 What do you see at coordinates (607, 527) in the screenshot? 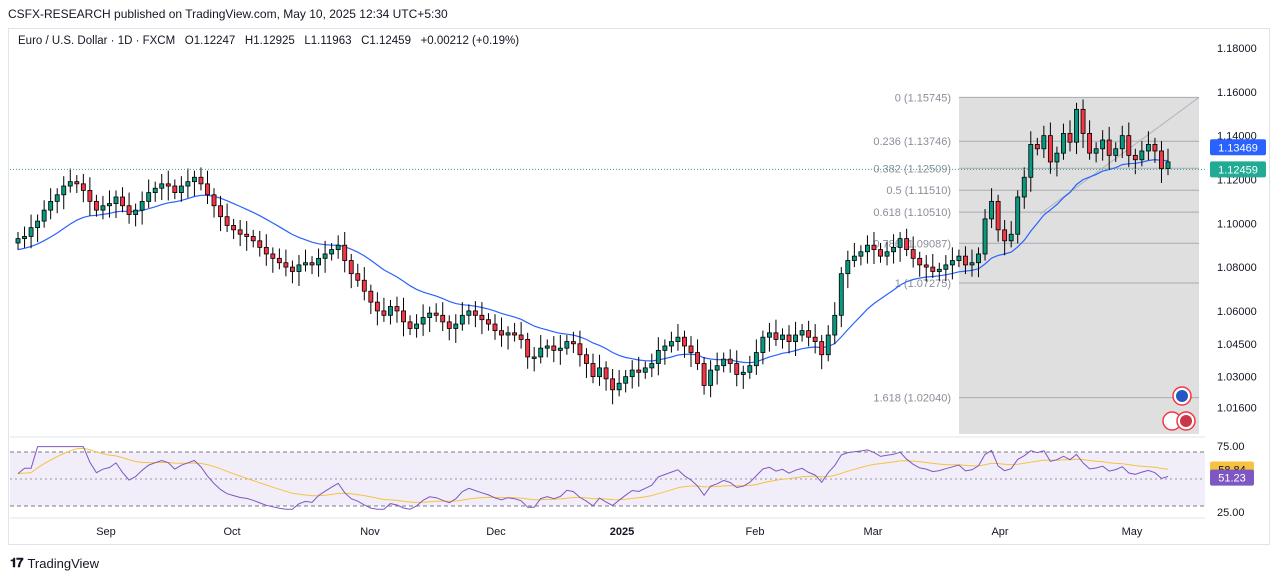
I see `time-axis: Sep Oct Nov Dec 2025 Feb Mar Apr May` at bounding box center [607, 527].